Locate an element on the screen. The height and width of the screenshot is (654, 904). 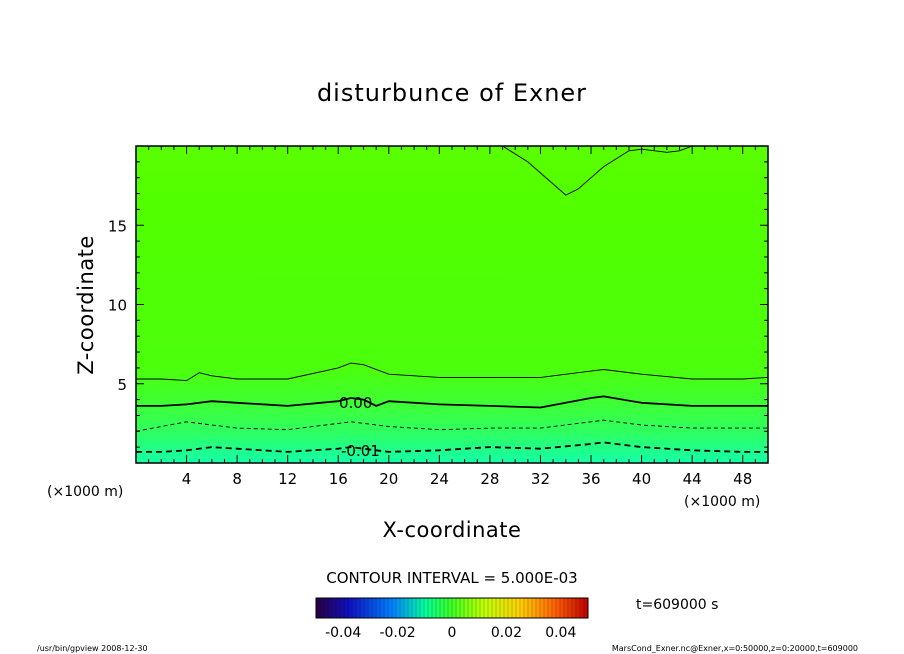
colorbar-tick-label: -0.04 is located at coordinates (343, 633).